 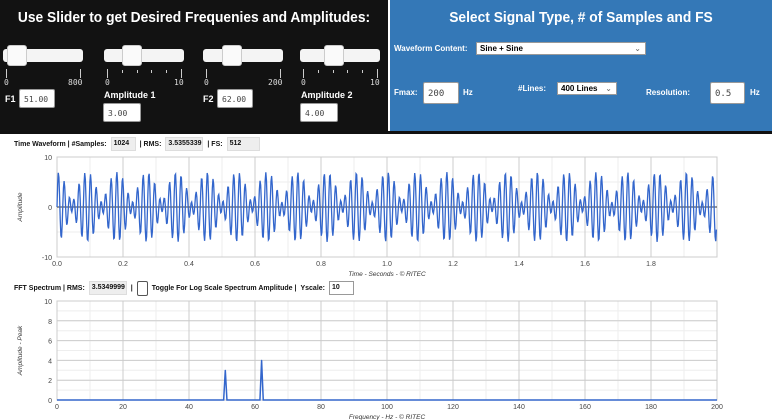 I want to click on y-tick-label: 8, so click(x=50, y=322).